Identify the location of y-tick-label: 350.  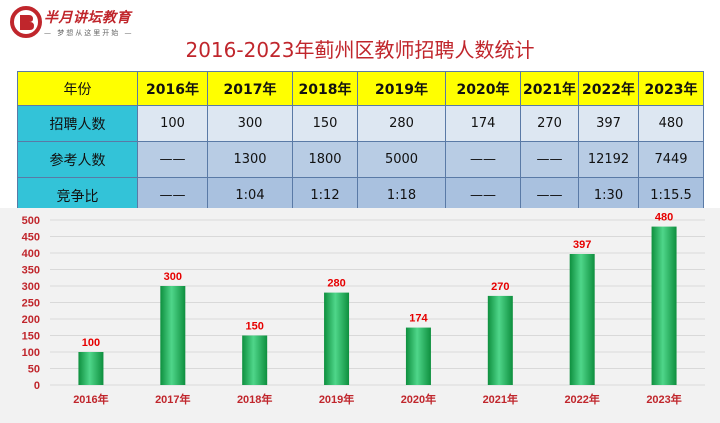
(31, 271).